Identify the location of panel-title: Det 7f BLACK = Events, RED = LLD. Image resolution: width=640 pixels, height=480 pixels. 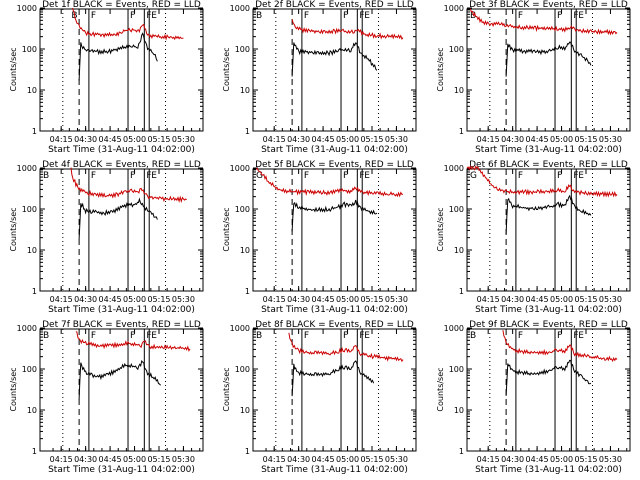
(121, 325).